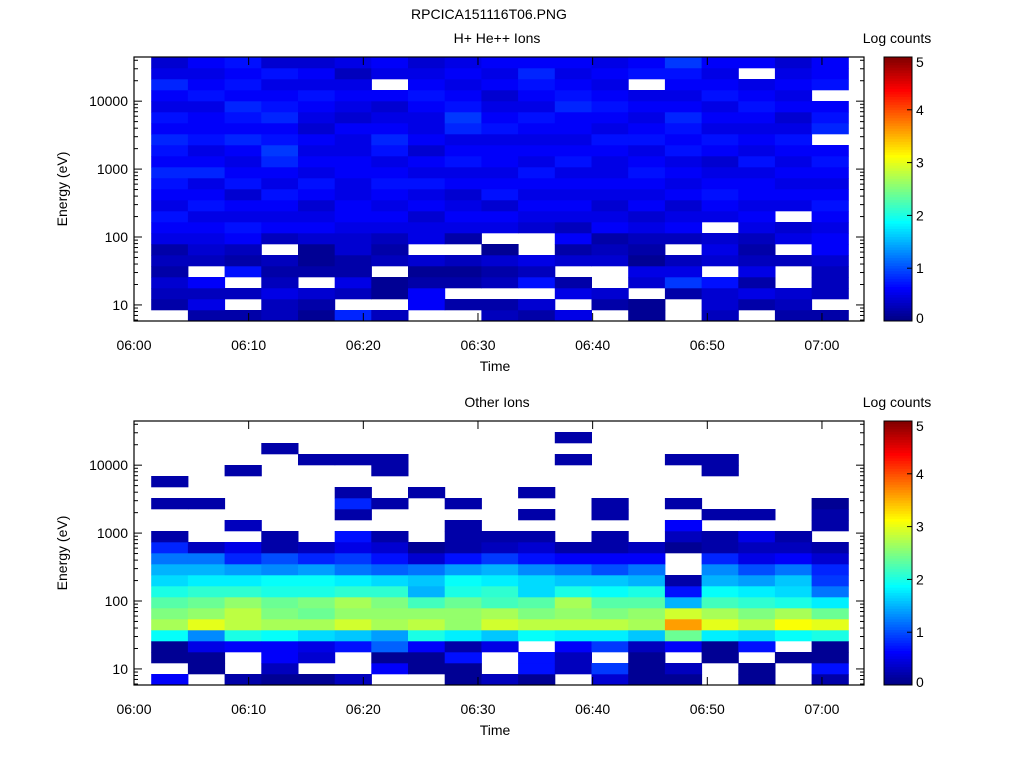 Image resolution: width=1024 pixels, height=773 pixels. I want to click on x-axis-label: Time, so click(495, 730).